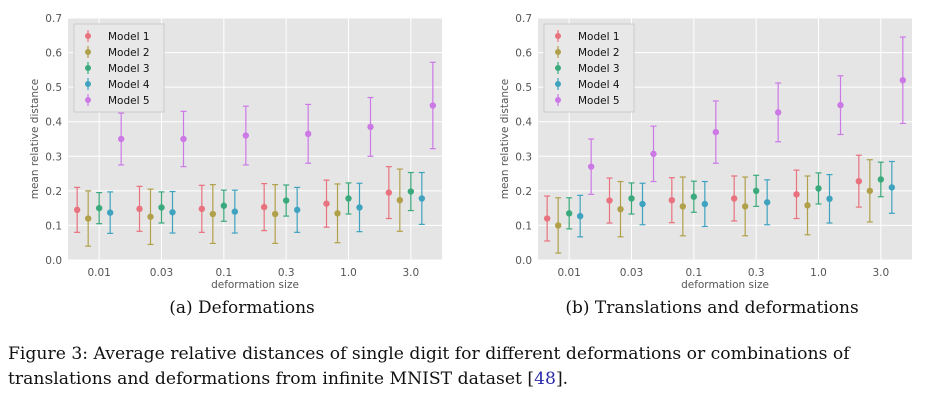 This screenshot has height=404, width=935. What do you see at coordinates (523, 19) in the screenshot?
I see `y-tick-label: 0.7` at bounding box center [523, 19].